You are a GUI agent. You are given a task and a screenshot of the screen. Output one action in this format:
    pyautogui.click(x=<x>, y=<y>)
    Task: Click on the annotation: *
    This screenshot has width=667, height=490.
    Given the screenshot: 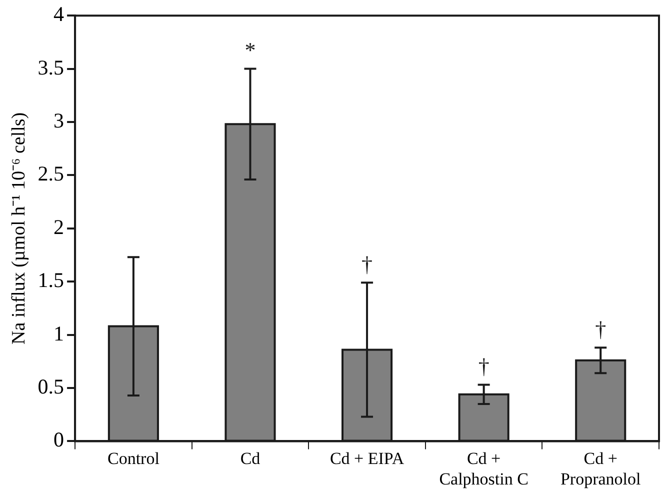 What is the action you would take?
    pyautogui.click(x=250, y=50)
    